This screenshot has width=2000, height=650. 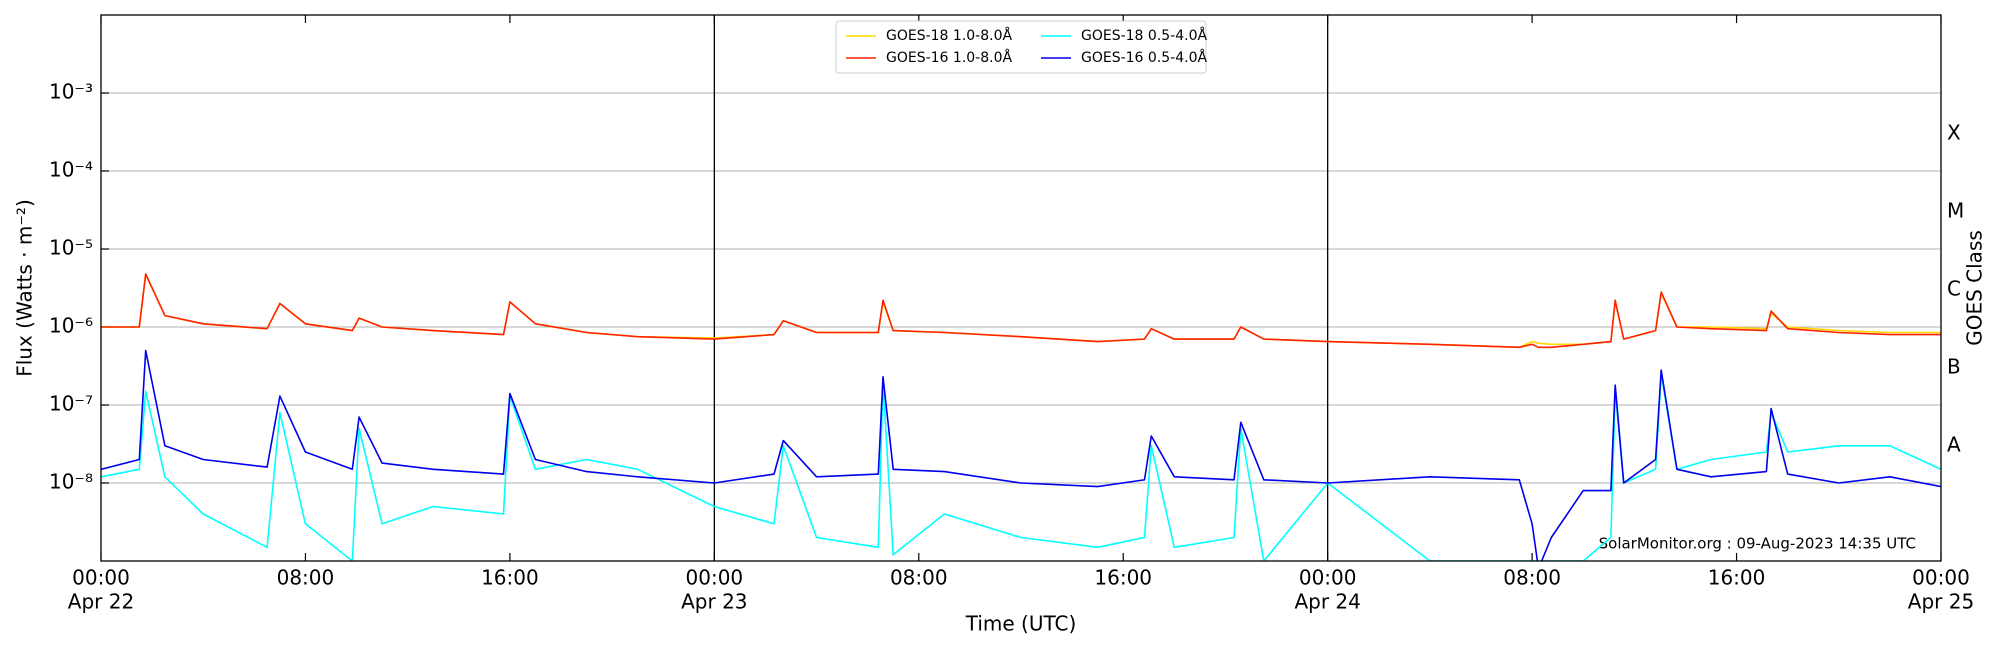 What do you see at coordinates (1941, 602) in the screenshot?
I see `x-tick-label: Apr 25` at bounding box center [1941, 602].